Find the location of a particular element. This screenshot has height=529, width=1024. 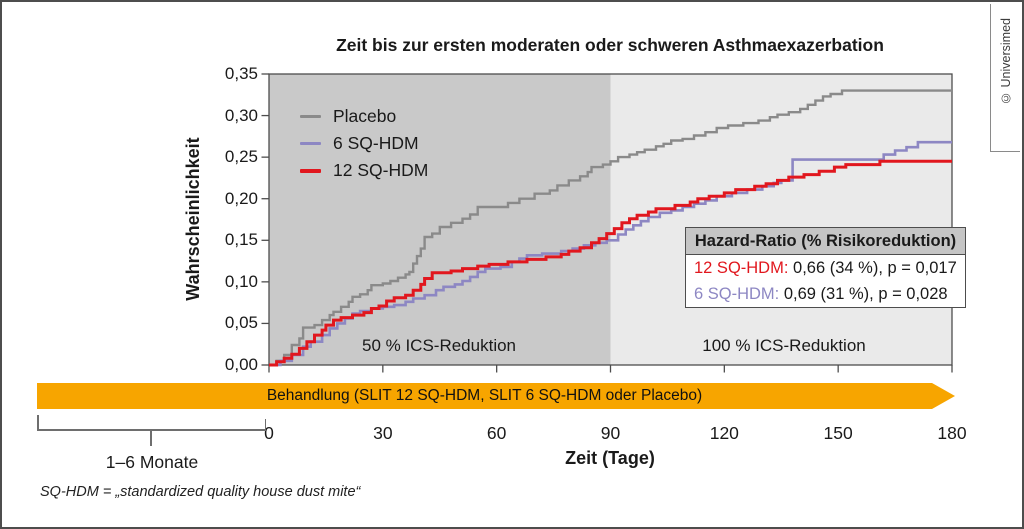

y-tick-label: 0,05 is located at coordinates (241, 323).